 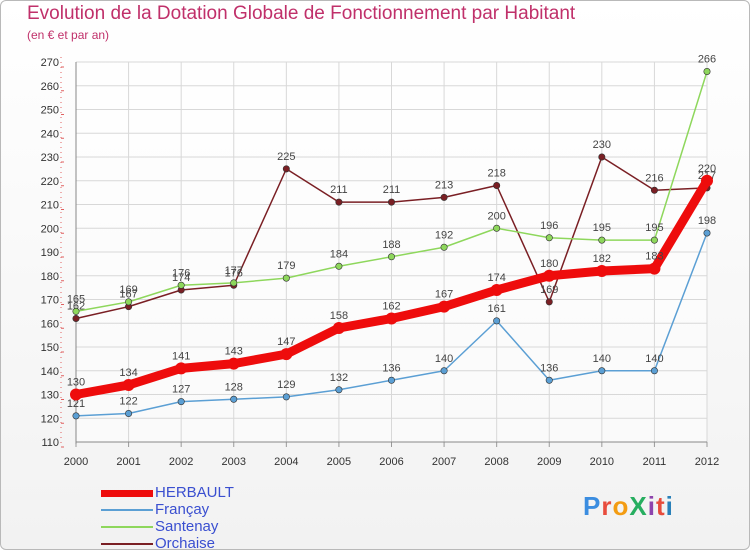 What do you see at coordinates (76, 404) in the screenshot?
I see `data-label-franay: 121` at bounding box center [76, 404].